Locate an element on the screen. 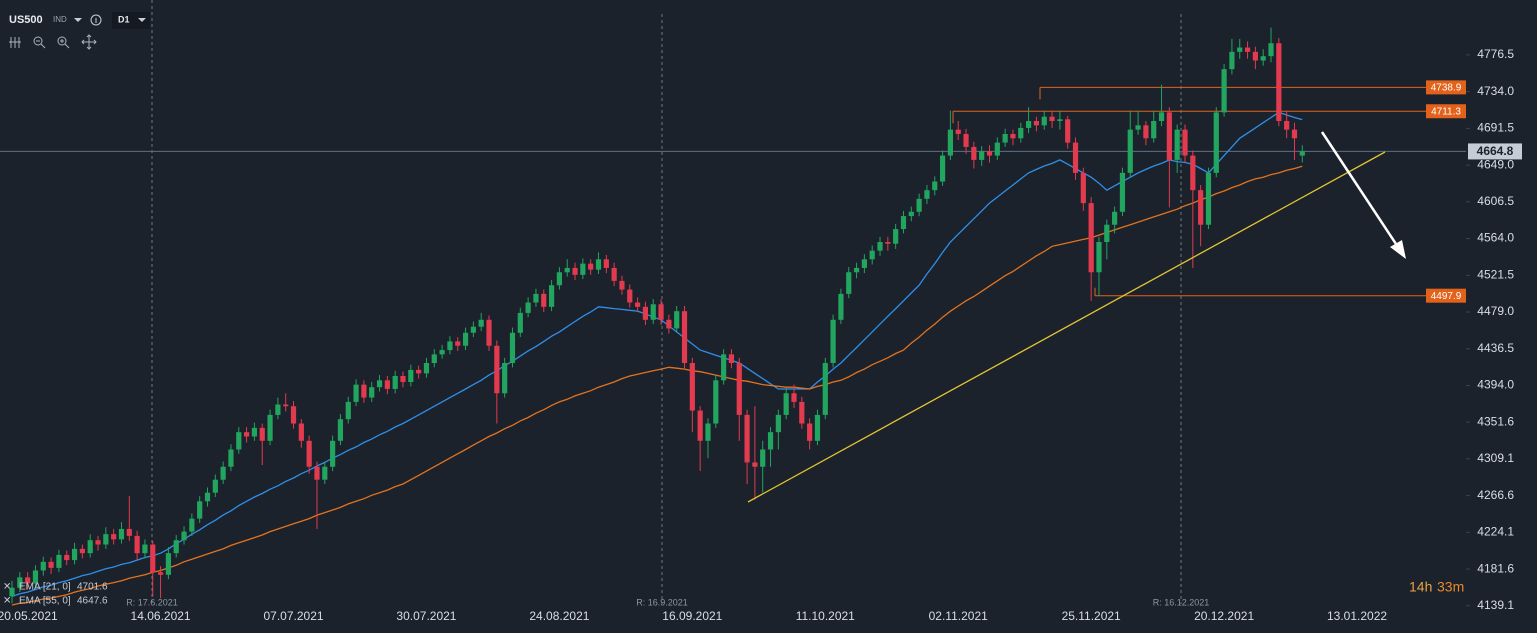 The image size is (1537, 633). instrument-kind: IND is located at coordinates (60, 19).